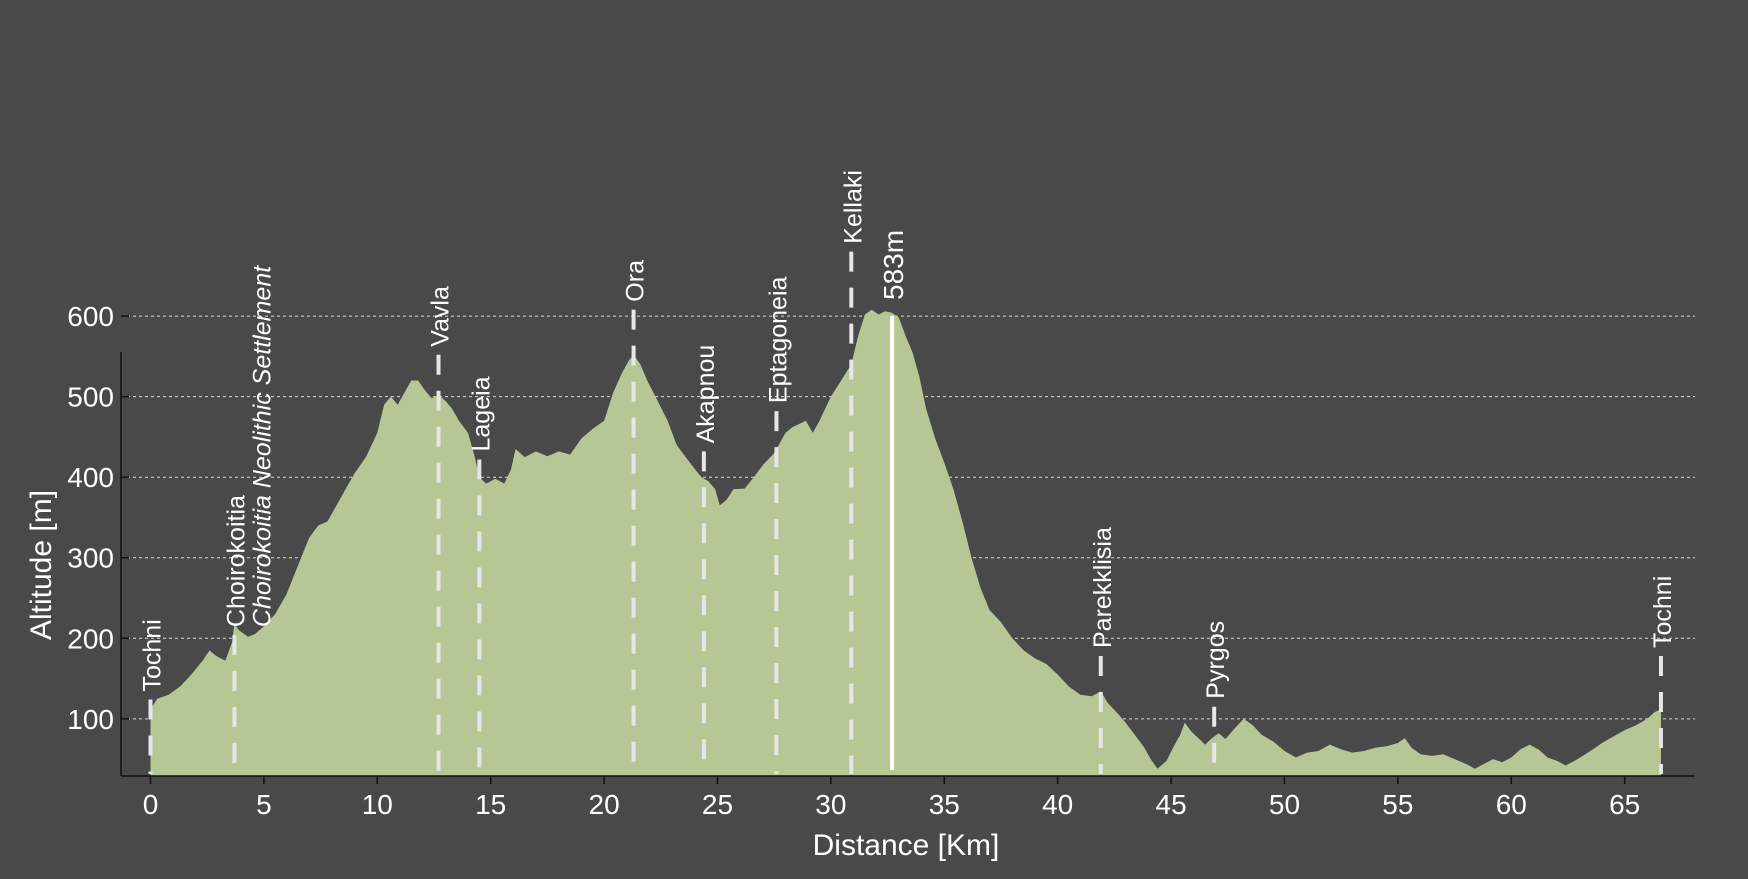 The image size is (1748, 879). I want to click on waypoint-label: Parekklisia, so click(1103, 587).